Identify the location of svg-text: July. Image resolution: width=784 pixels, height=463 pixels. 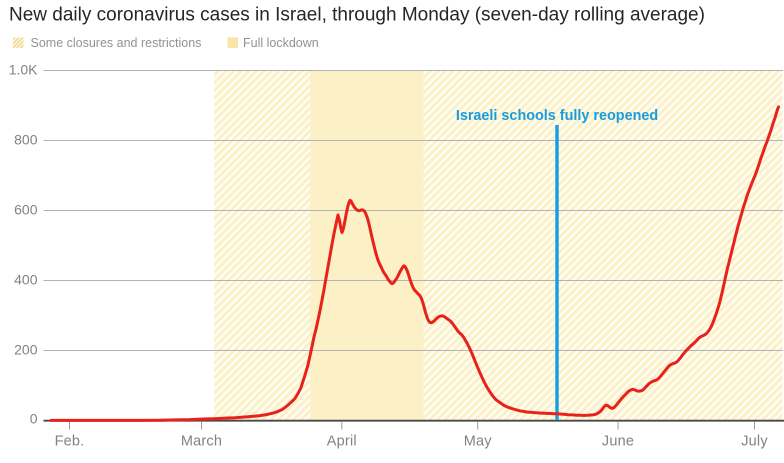
(754, 441).